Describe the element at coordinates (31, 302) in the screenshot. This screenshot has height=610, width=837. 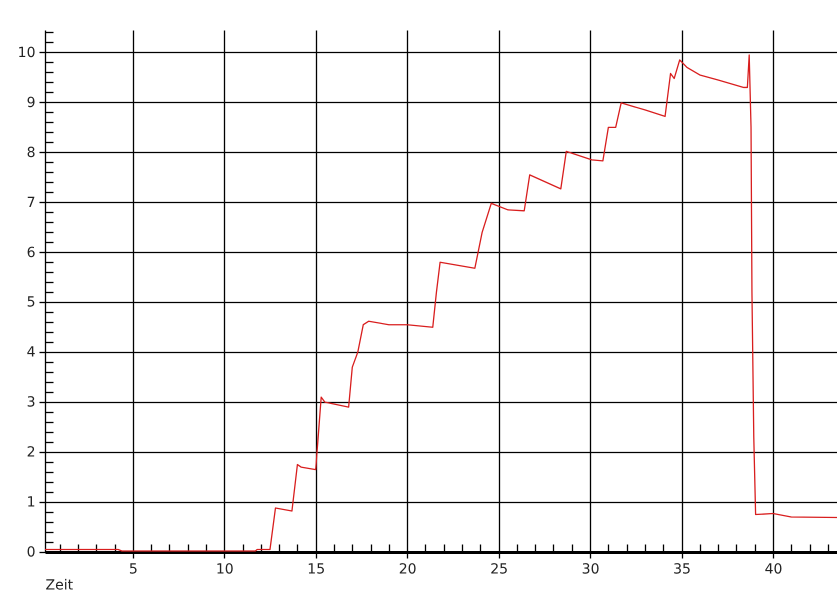
I see `y-tick-label: 5` at that location.